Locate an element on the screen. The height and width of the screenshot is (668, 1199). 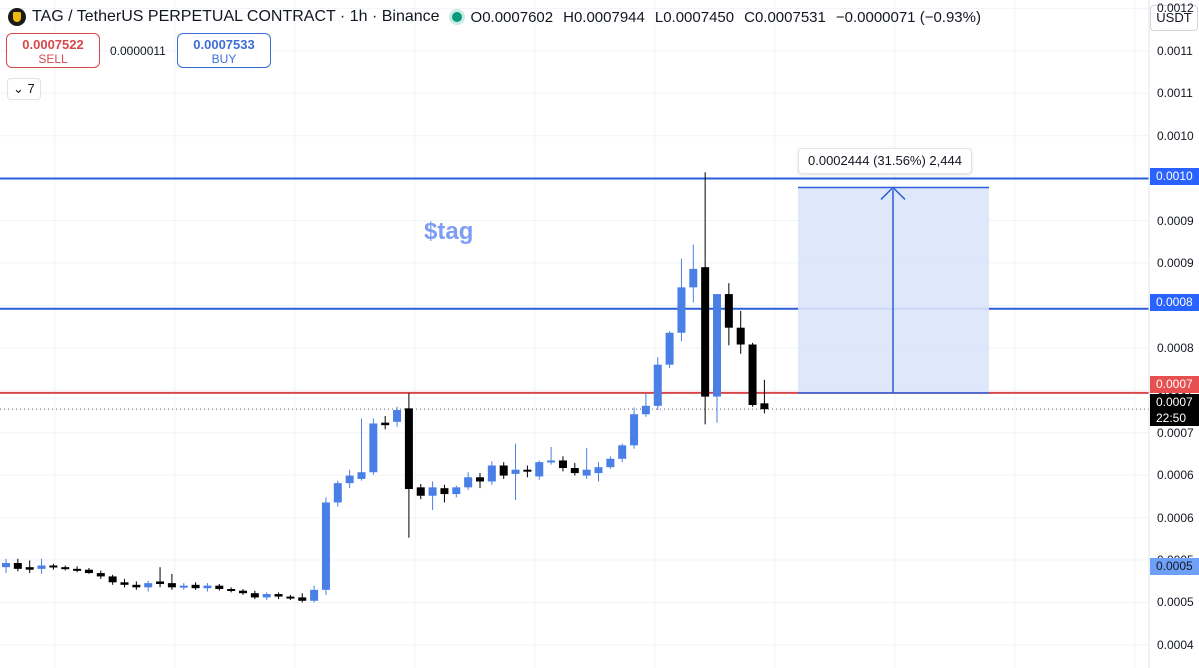
ohlc-close: C0.0007531 is located at coordinates (785, 17).